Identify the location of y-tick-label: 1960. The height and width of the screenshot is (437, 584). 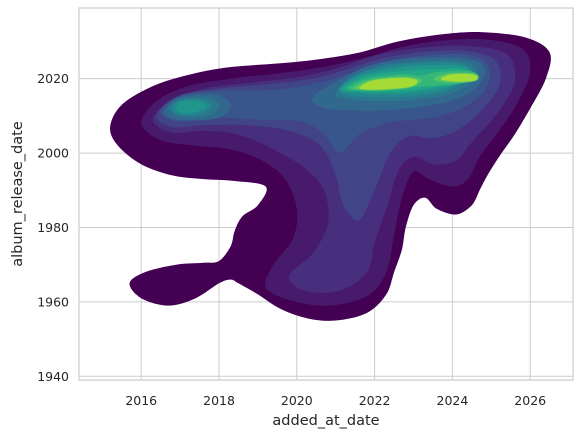
(53, 301).